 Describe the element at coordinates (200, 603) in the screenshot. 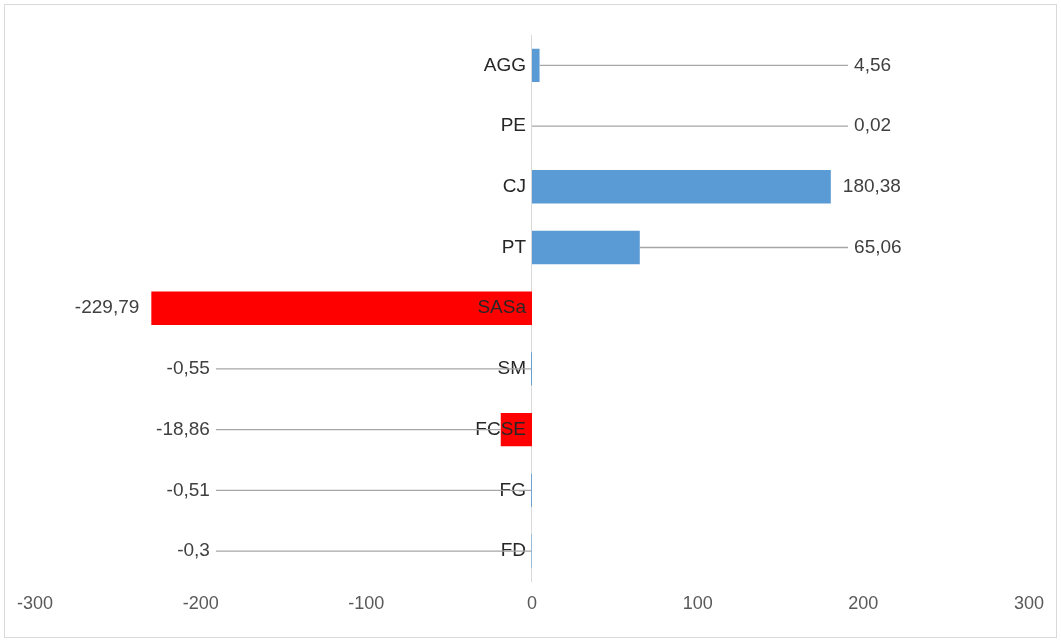

I see `x-tick-label: -200` at that location.